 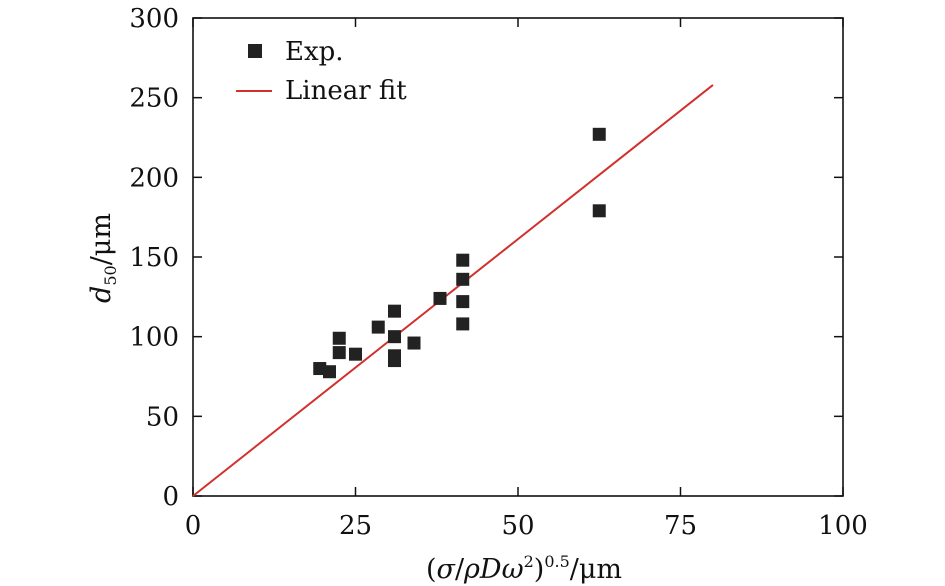 I want to click on y-tick-label: 0, so click(x=170, y=497).